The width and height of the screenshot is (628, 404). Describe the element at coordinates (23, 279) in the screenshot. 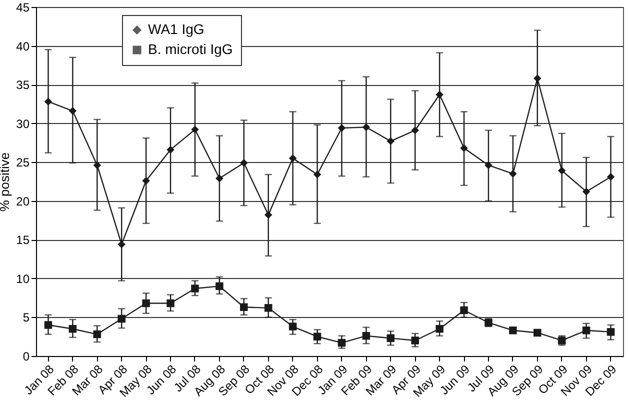

I see `y-tick-label: 10` at that location.